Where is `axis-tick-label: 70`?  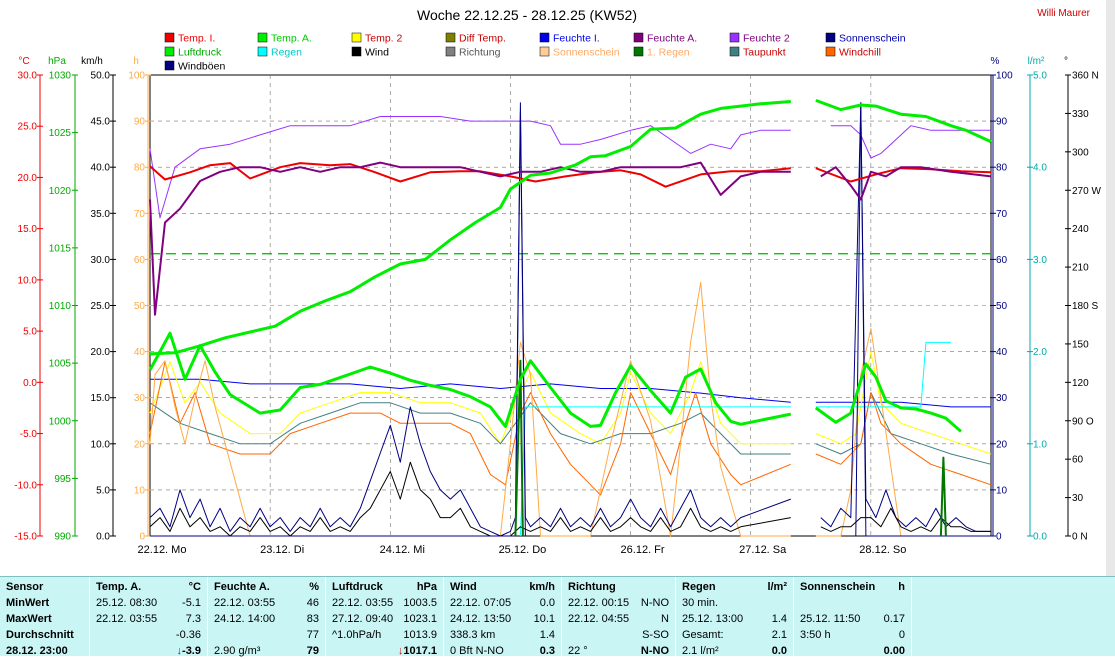
axis-tick-label: 70 is located at coordinates (140, 214).